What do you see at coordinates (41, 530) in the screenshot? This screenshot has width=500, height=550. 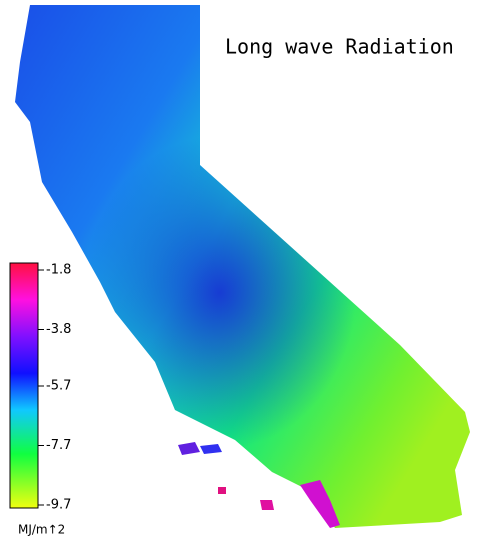 I see `colorbar-unit: MJ/m↑2` at bounding box center [41, 530].